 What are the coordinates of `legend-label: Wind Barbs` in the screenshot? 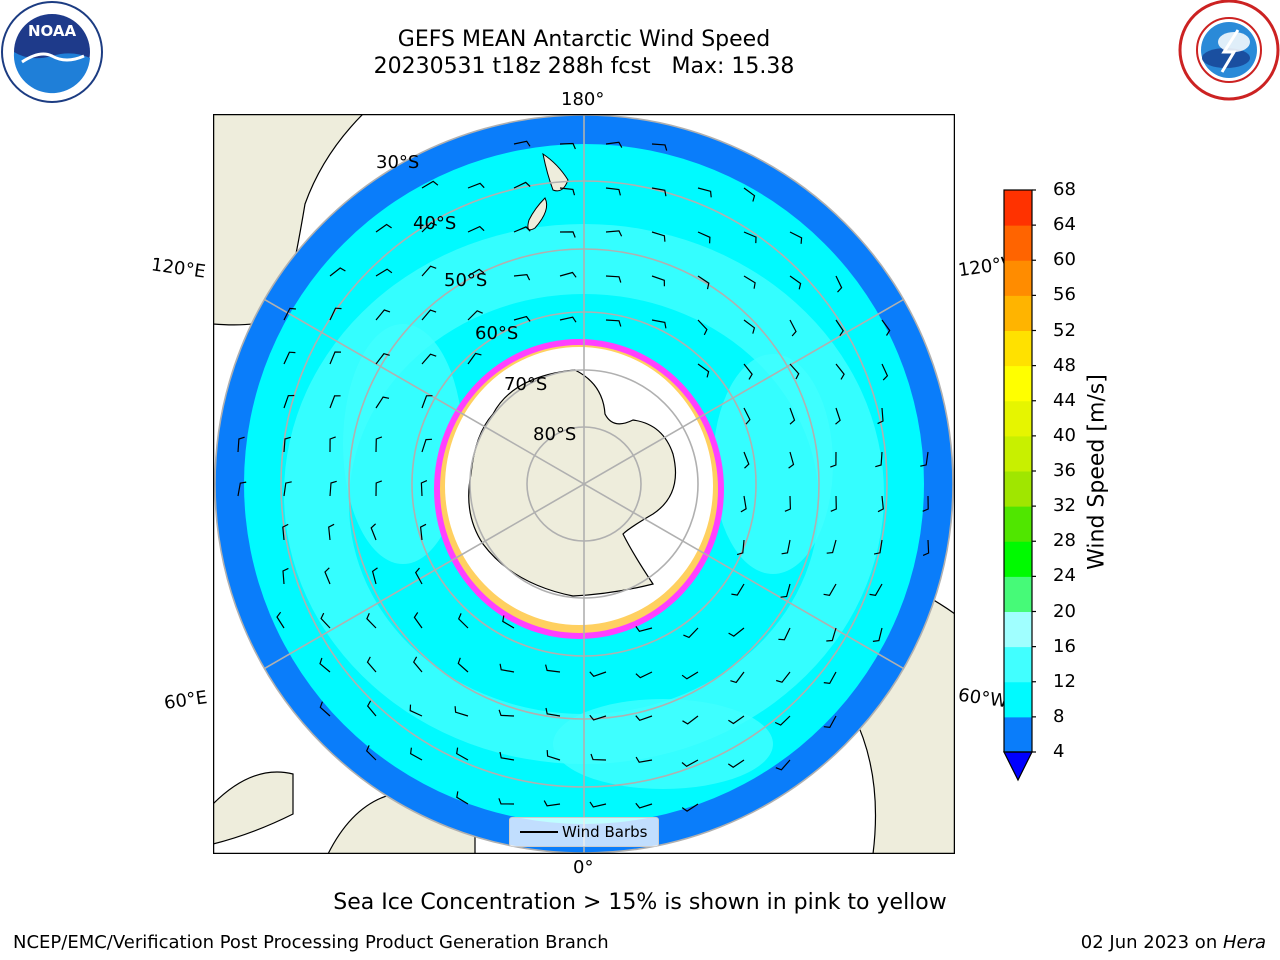 It's located at (605, 832).